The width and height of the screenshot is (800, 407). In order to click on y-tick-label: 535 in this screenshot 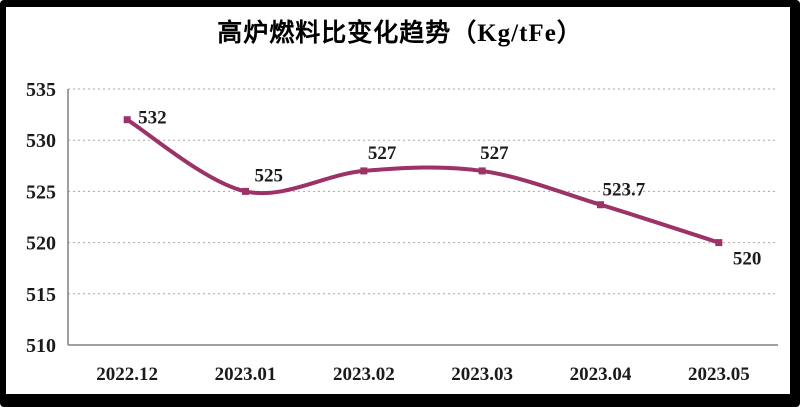, I will do `click(41, 90)`.